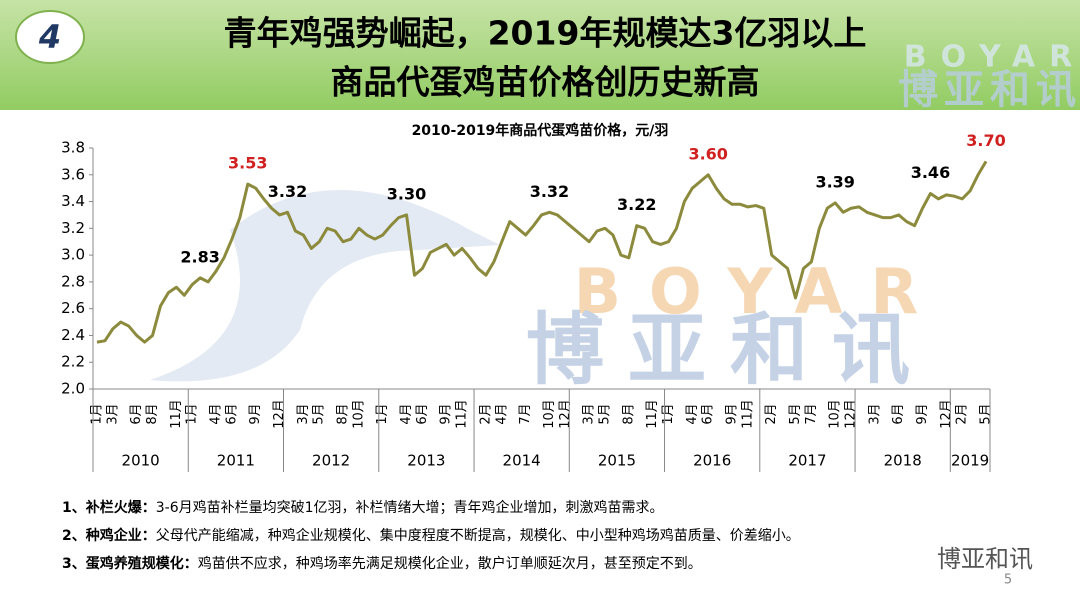 This screenshot has height=611, width=1080. I want to click on note-label: 2、种鸡企业：, so click(109, 535).